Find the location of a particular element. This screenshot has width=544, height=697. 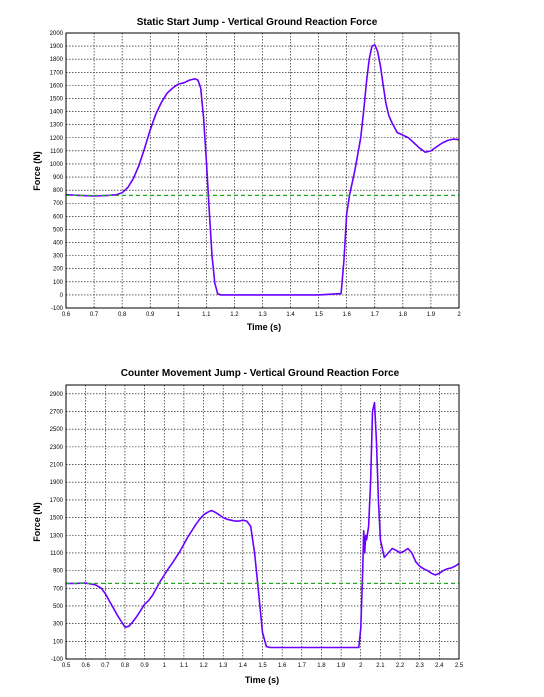

y-tick-label: 1400 is located at coordinates (57, 113).